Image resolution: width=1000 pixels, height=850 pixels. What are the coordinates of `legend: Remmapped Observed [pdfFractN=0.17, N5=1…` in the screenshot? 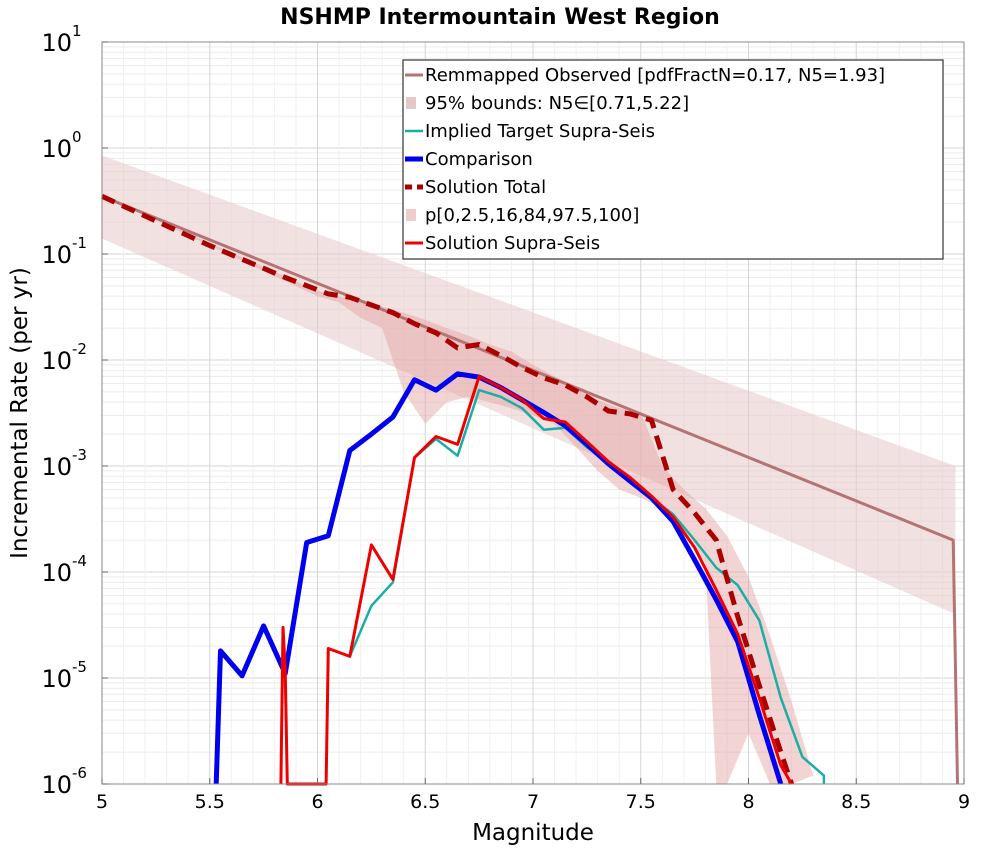 It's located at (673, 159).